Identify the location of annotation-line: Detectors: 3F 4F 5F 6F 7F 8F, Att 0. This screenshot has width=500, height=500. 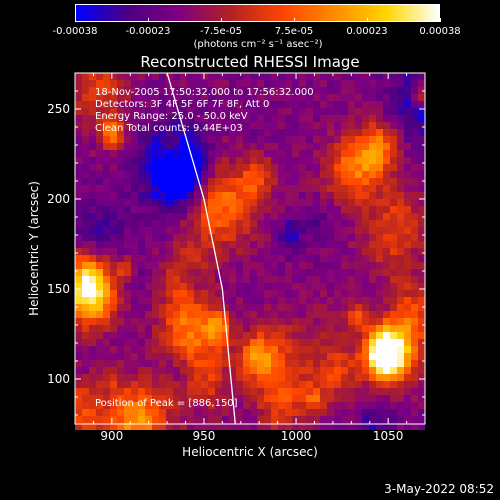
(182, 104).